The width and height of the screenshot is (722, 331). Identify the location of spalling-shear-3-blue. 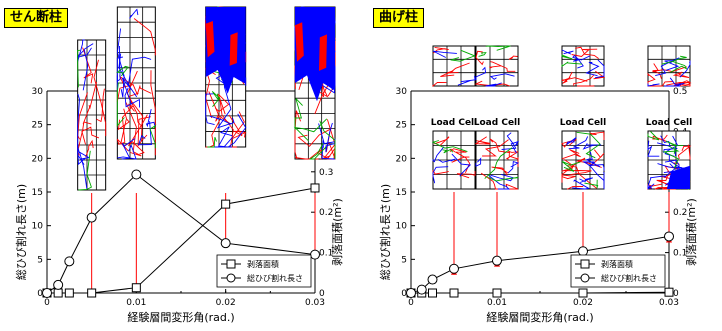
(225, 50).